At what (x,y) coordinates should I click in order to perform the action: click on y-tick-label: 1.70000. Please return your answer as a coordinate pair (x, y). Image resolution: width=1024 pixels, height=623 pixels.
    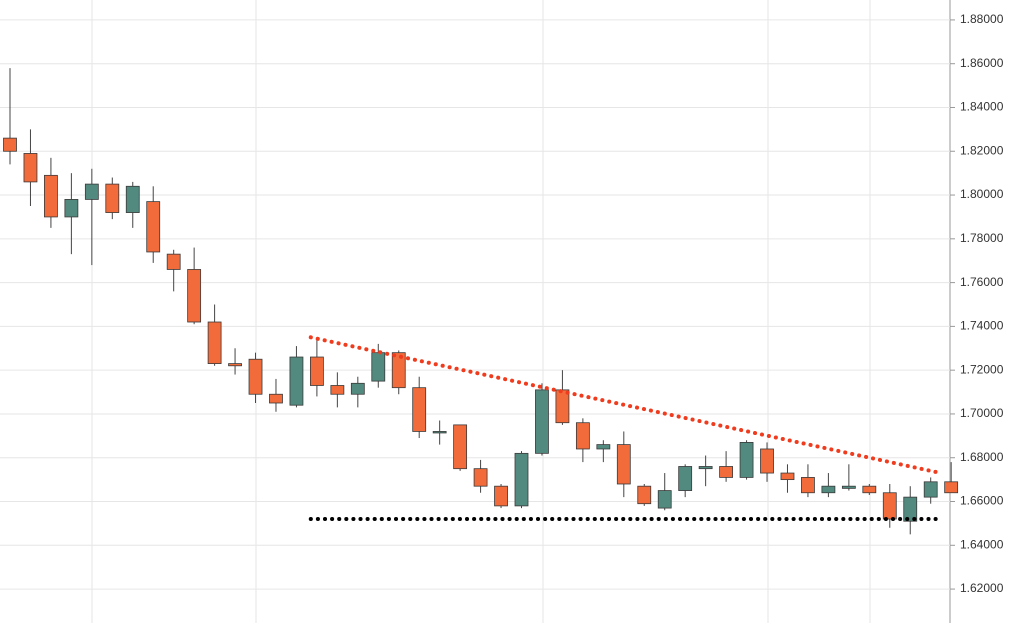
    Looking at the image, I should click on (982, 413).